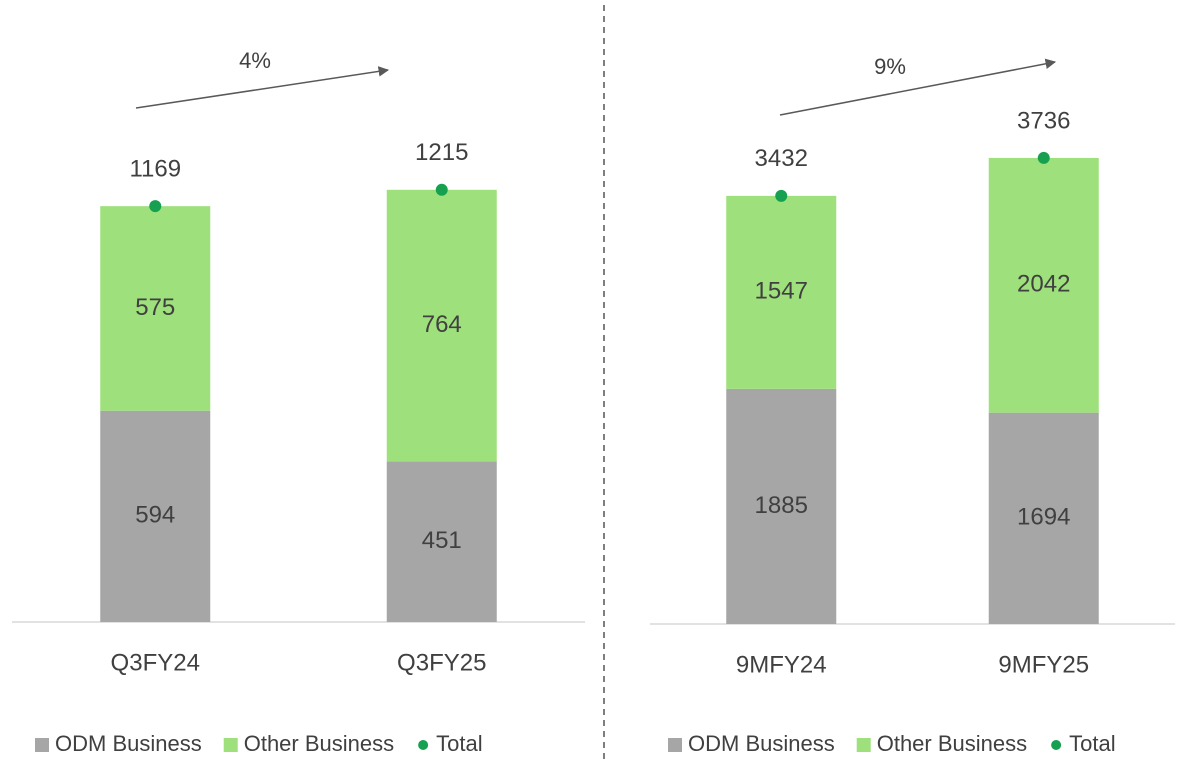  I want to click on segment-label: 2042, so click(1043, 284).